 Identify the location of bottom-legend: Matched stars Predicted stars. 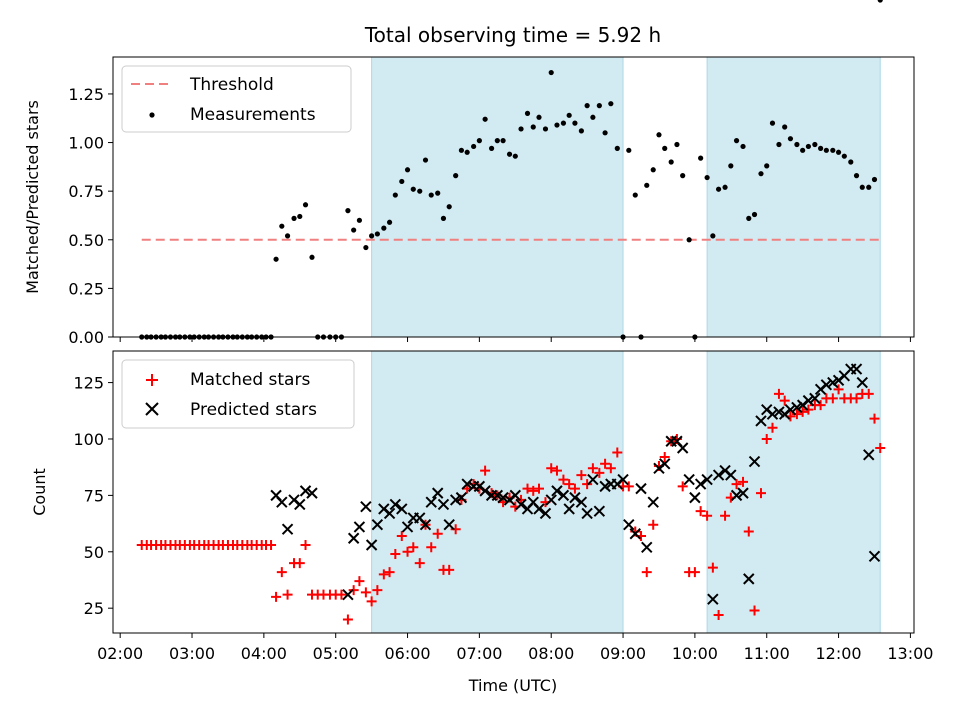
(238, 394).